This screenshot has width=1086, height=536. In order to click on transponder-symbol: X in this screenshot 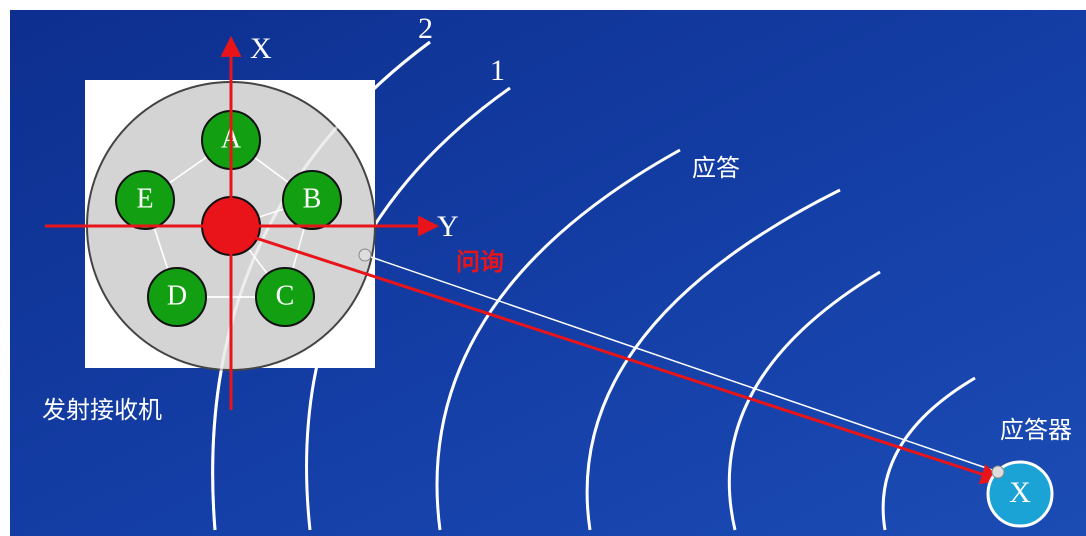, I will do `click(1020, 492)`.